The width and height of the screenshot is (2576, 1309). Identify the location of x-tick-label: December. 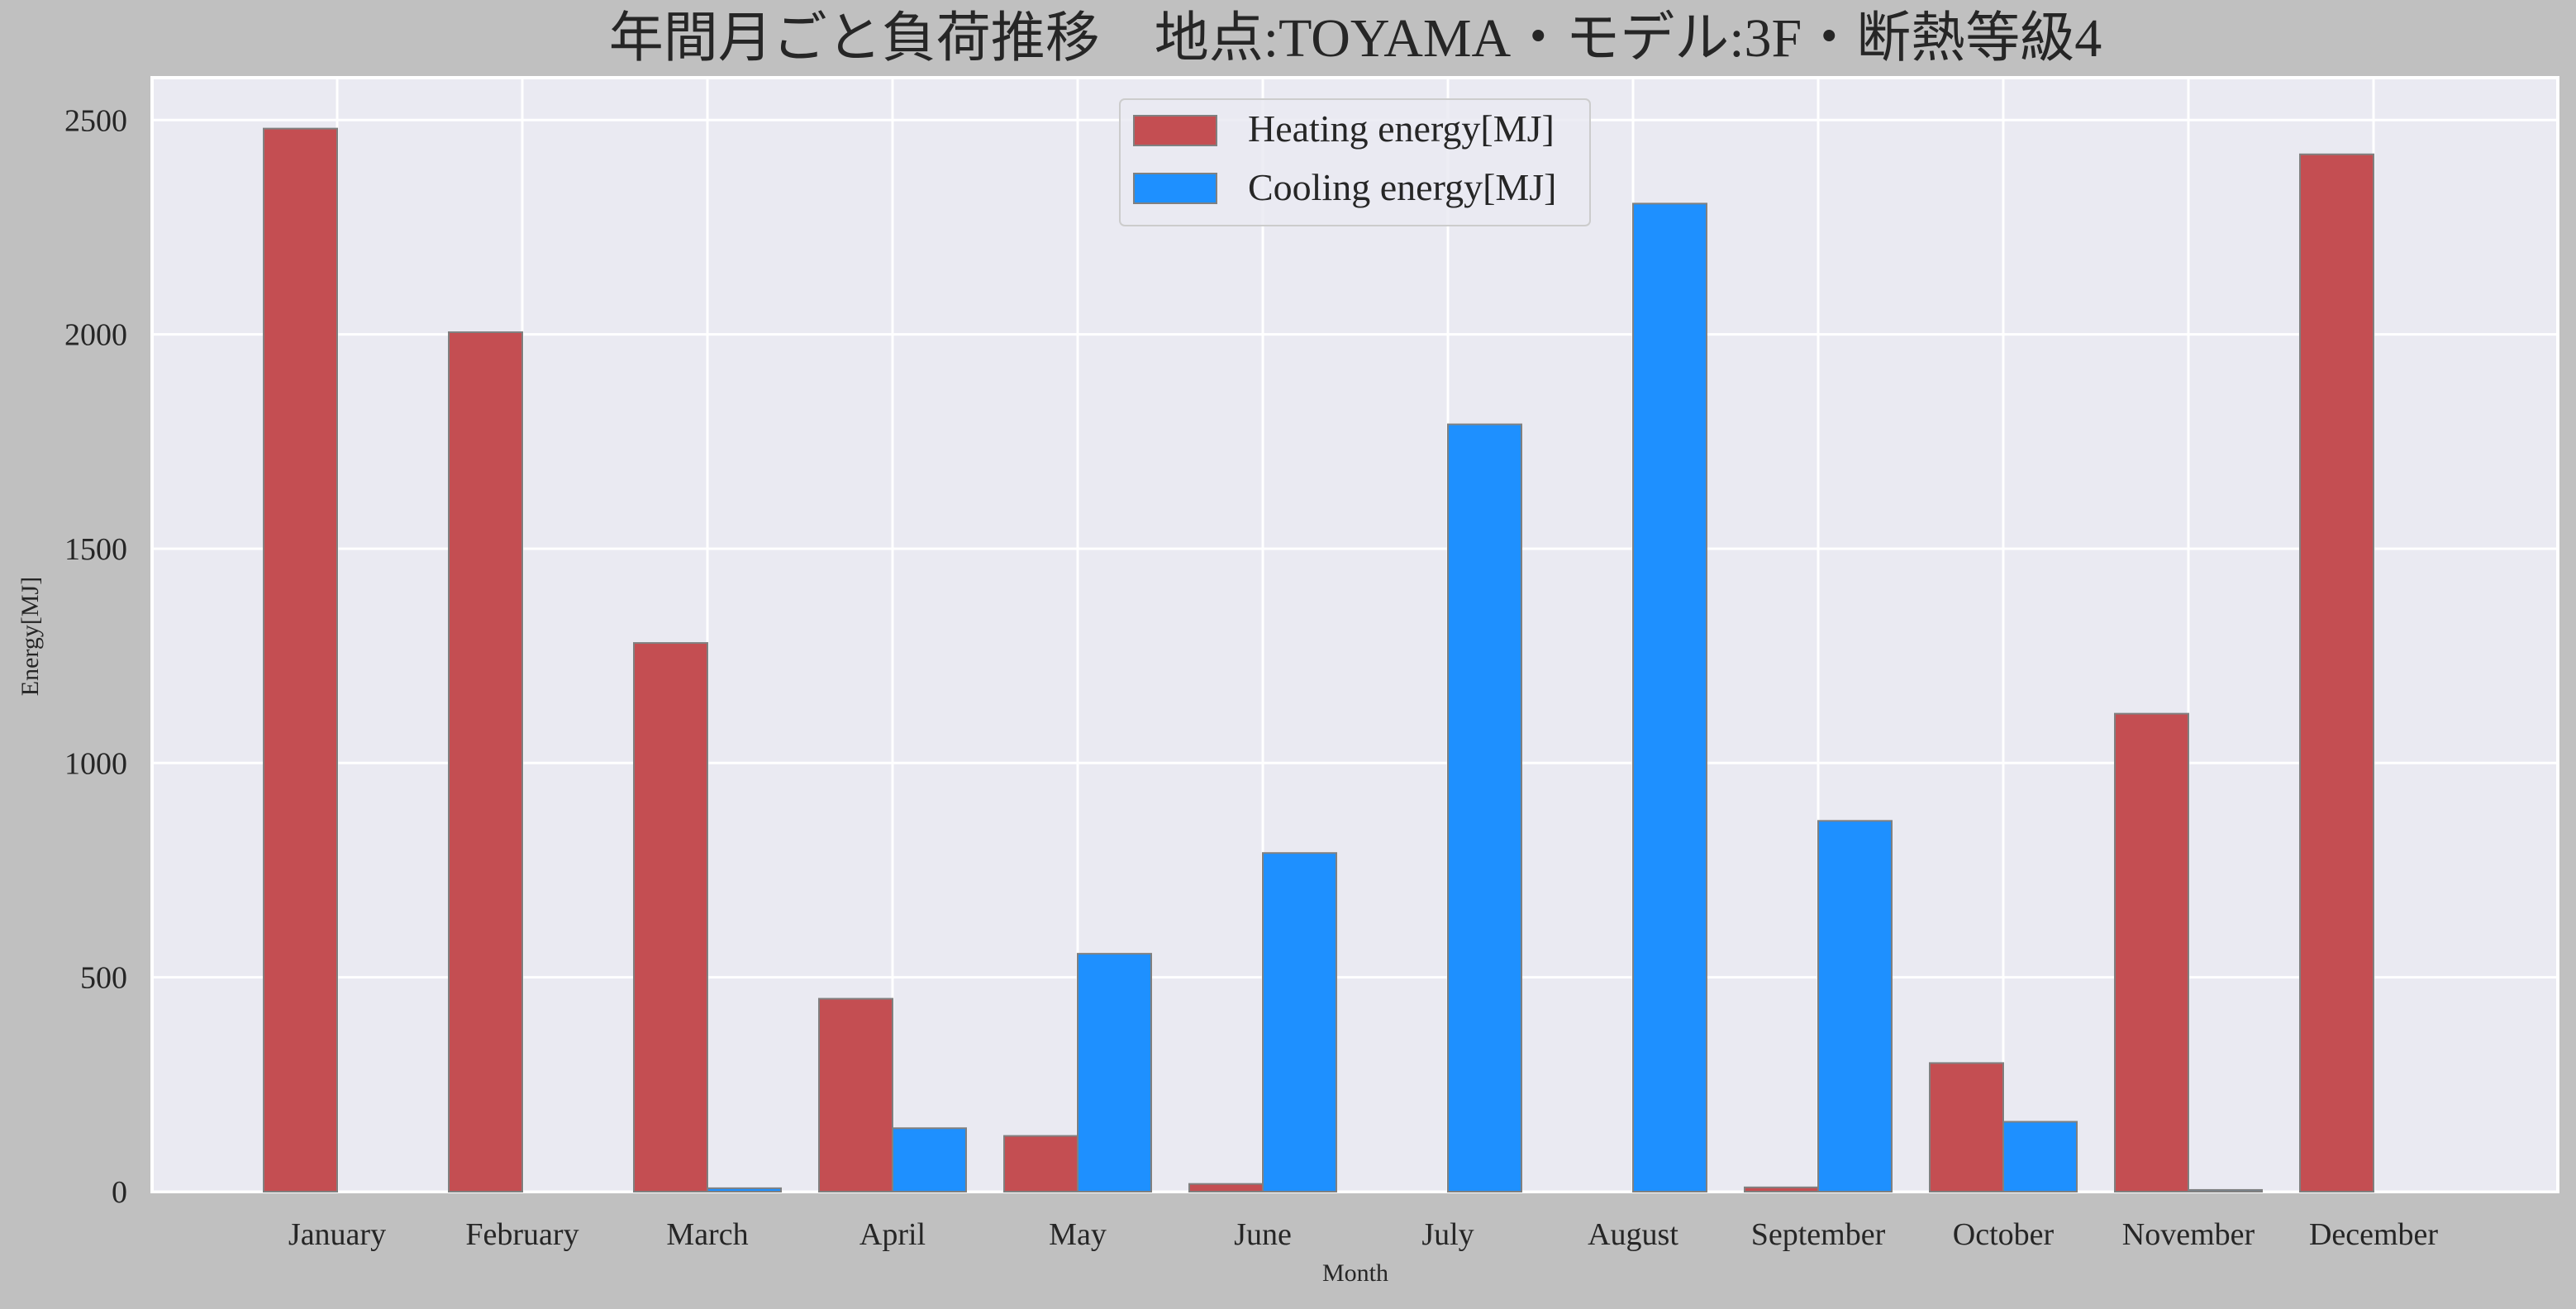
(2373, 1234).